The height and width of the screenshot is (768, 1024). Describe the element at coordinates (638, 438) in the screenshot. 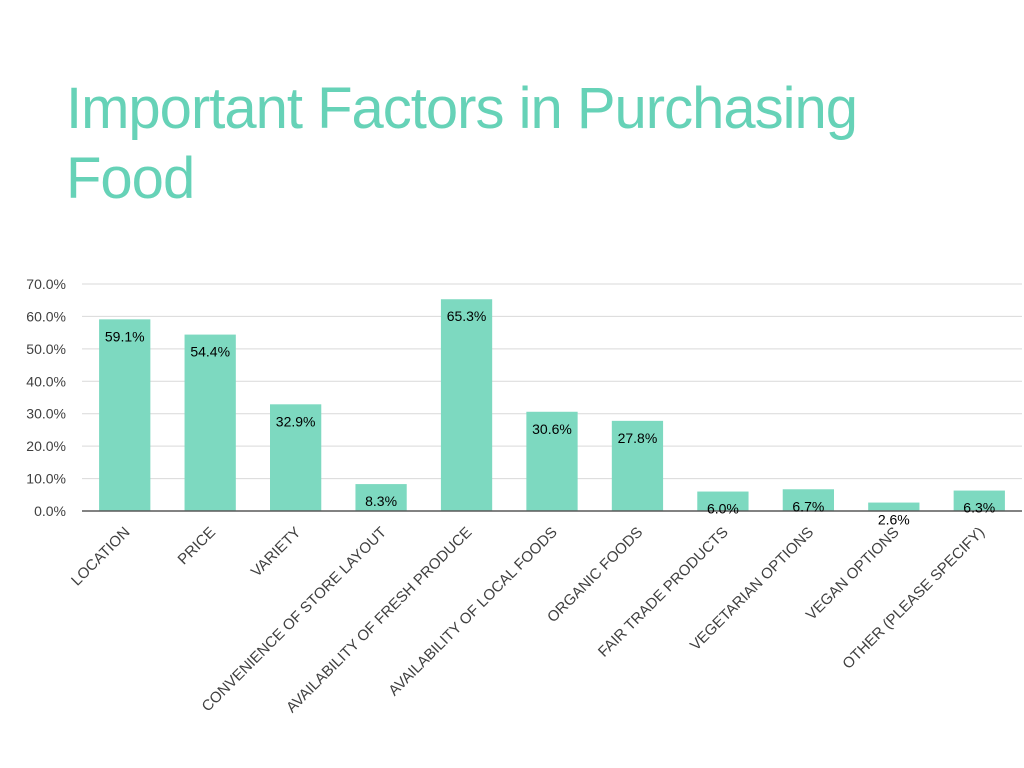

I see `data-label: 27.8%` at that location.